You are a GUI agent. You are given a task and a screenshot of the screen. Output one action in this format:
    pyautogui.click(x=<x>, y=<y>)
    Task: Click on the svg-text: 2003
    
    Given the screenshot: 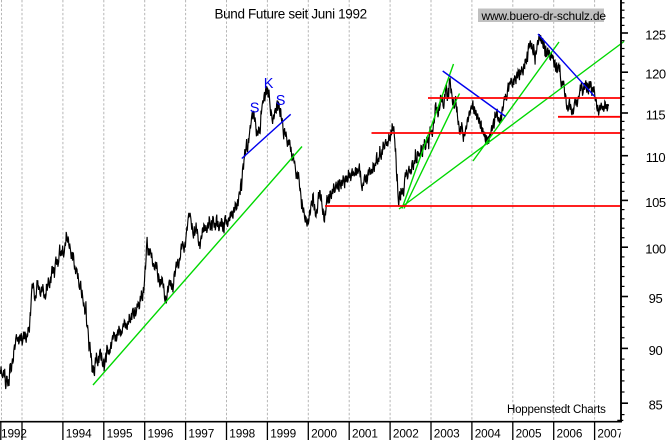 What is the action you would take?
    pyautogui.click(x=447, y=433)
    